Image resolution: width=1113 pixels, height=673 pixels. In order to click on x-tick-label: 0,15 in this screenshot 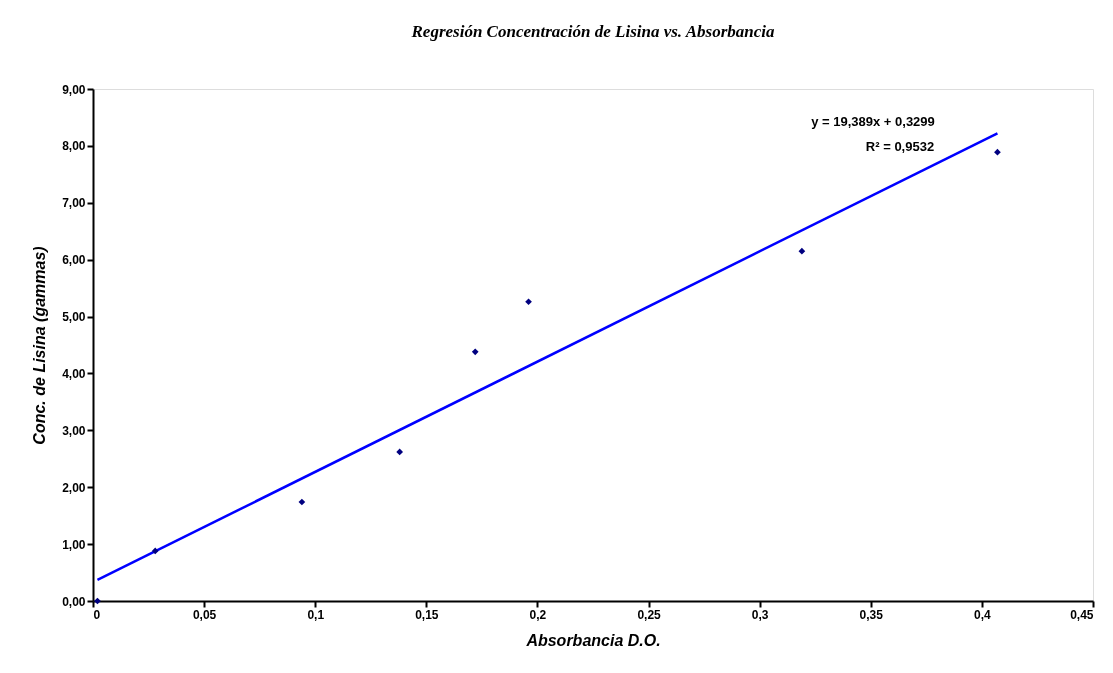, I will do `click(427, 614)`.